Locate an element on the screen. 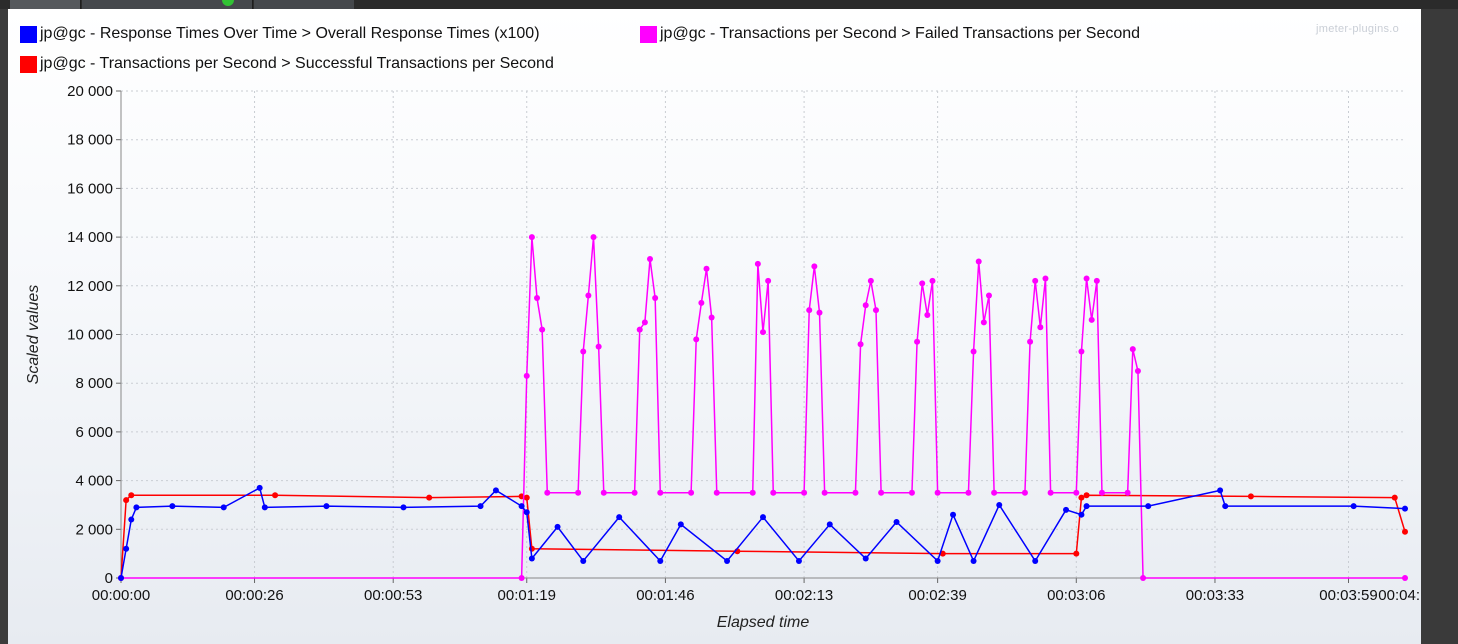 The height and width of the screenshot is (644, 1458). y-tick-label: 0 is located at coordinates (109, 578).